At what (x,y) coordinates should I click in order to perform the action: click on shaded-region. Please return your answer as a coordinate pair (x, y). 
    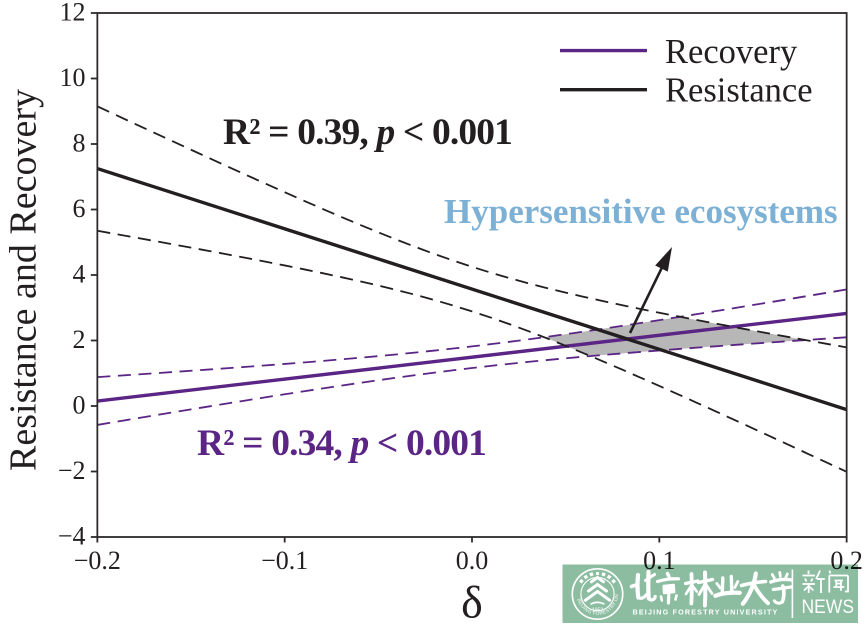
    Looking at the image, I should click on (675, 336).